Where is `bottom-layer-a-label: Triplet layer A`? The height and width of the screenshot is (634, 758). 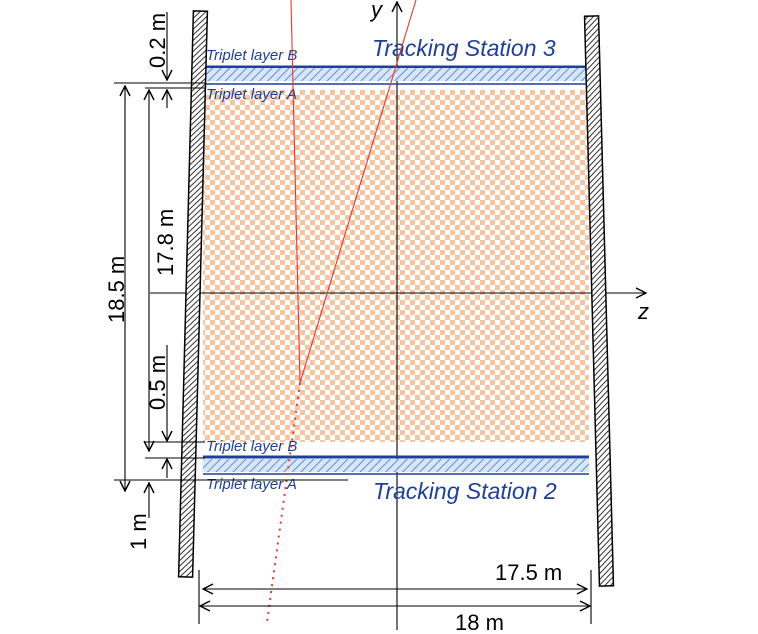
bottom-layer-a-label: Triplet layer A is located at coordinates (251, 484).